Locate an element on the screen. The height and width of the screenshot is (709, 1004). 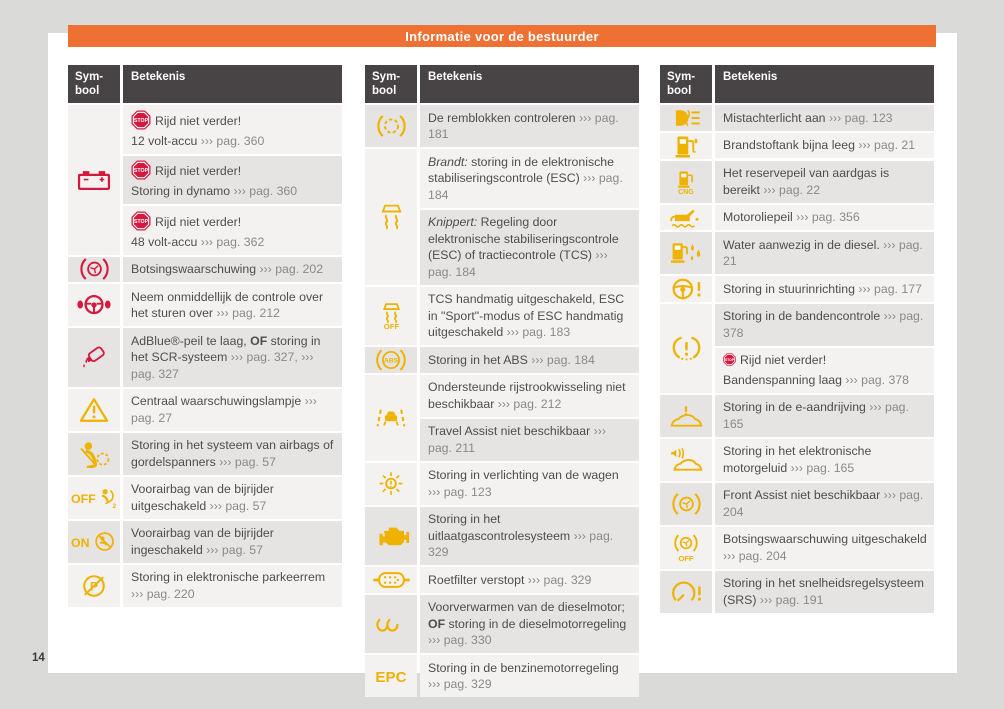
page-reference: ››› pag. 212 is located at coordinates (529, 403).